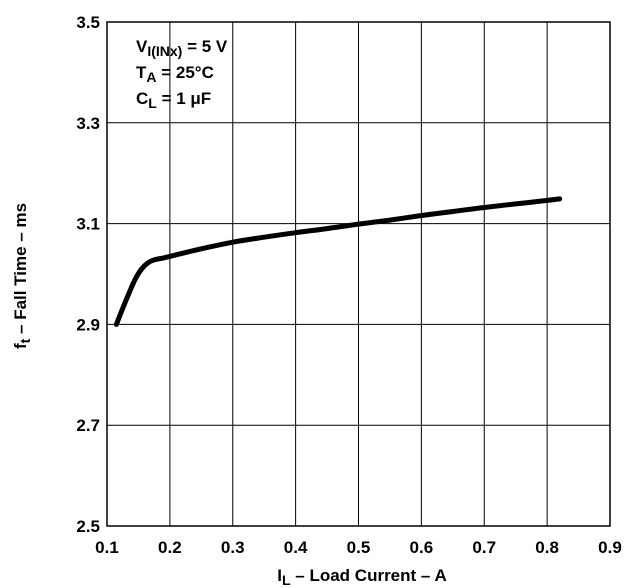 This screenshot has width=636, height=588. What do you see at coordinates (88, 324) in the screenshot?
I see `y-tick-label: 2.9` at bounding box center [88, 324].